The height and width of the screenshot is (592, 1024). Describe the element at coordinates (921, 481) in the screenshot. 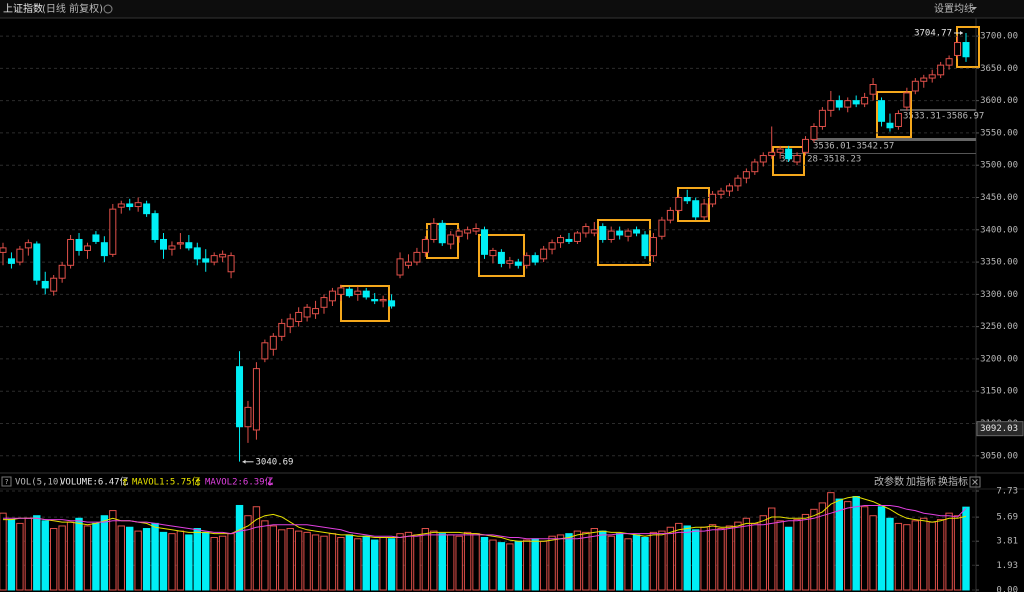

I see `toolbar-button: 加指标` at that location.